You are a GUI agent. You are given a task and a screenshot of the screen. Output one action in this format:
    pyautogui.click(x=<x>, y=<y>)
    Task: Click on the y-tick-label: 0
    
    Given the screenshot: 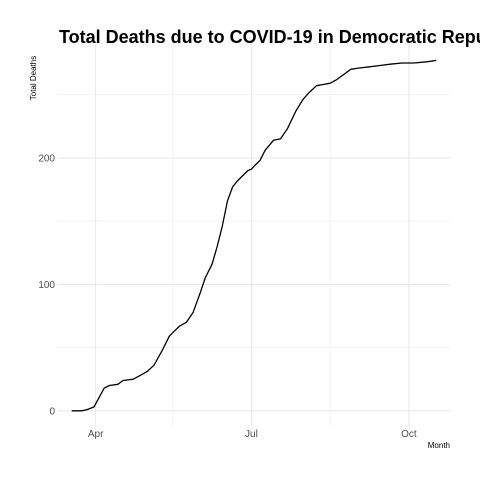 What is the action you would take?
    pyautogui.click(x=52, y=411)
    